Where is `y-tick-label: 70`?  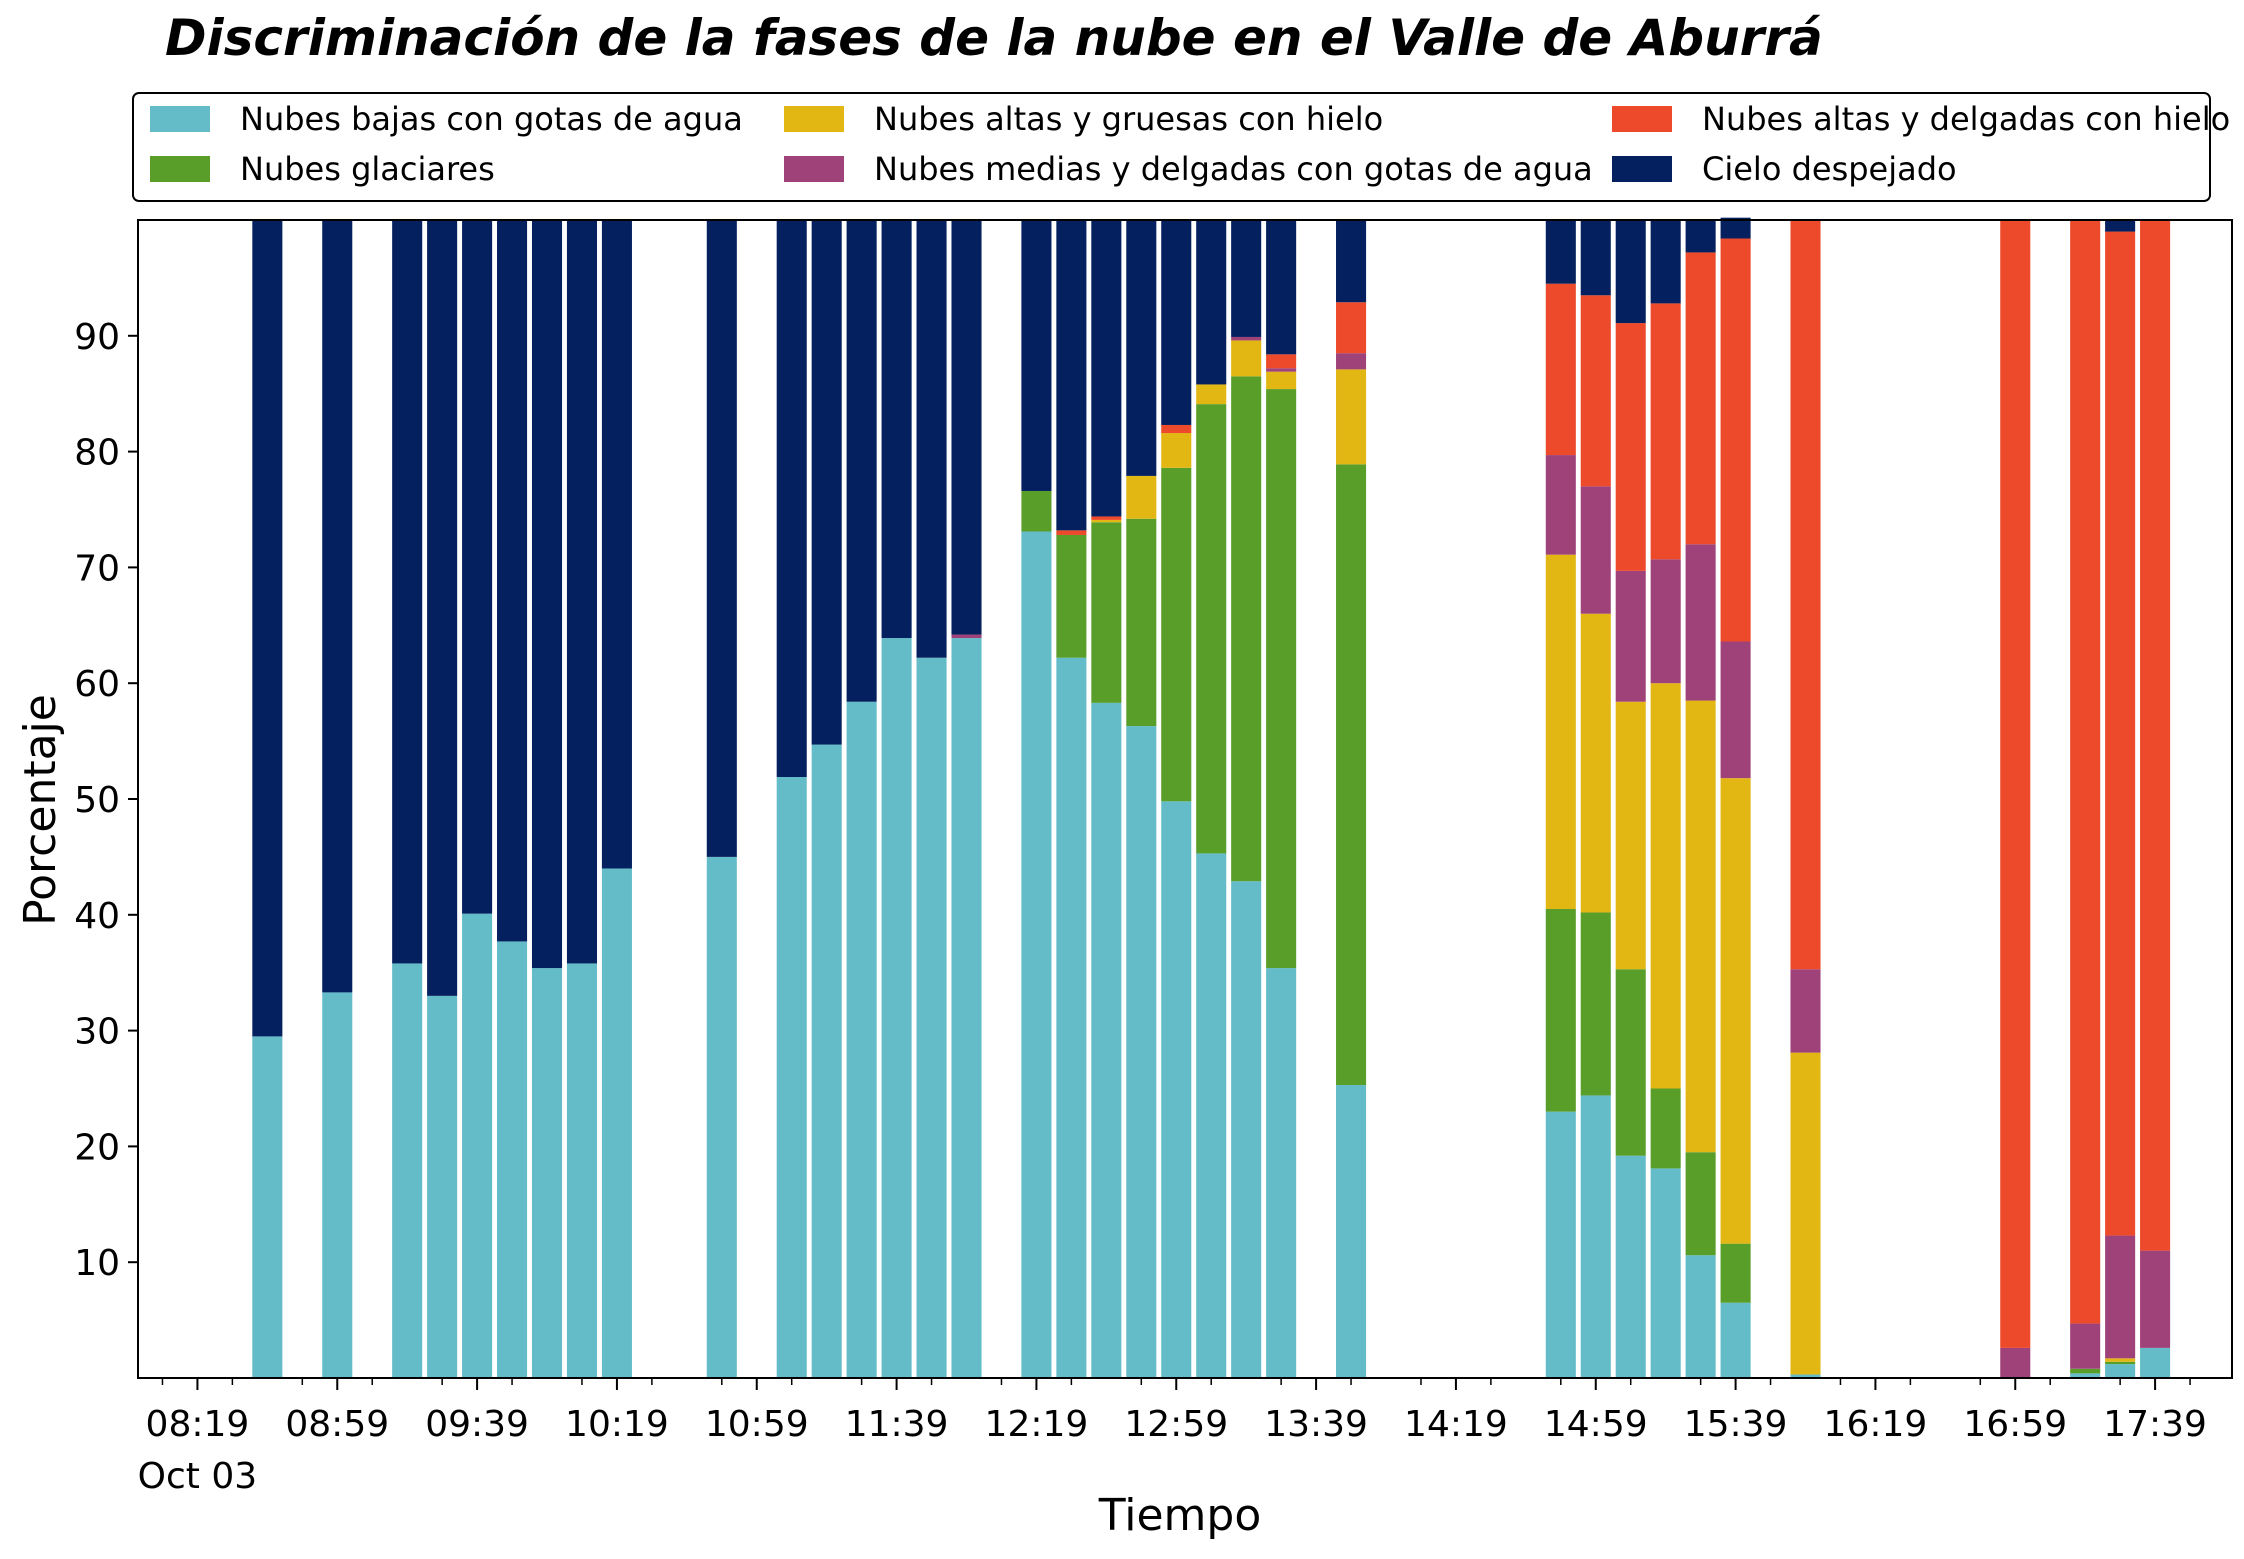
y-tick-label: 70 is located at coordinates (97, 568).